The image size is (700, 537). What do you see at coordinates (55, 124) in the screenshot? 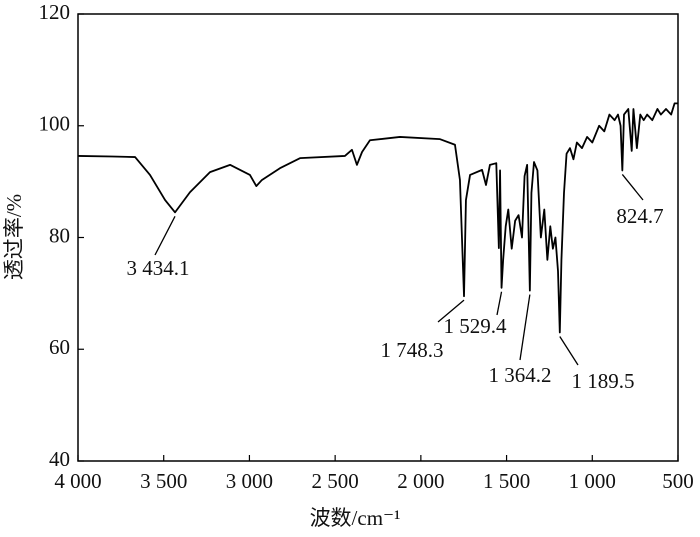
I see `y-tick-label: 100` at bounding box center [55, 124].